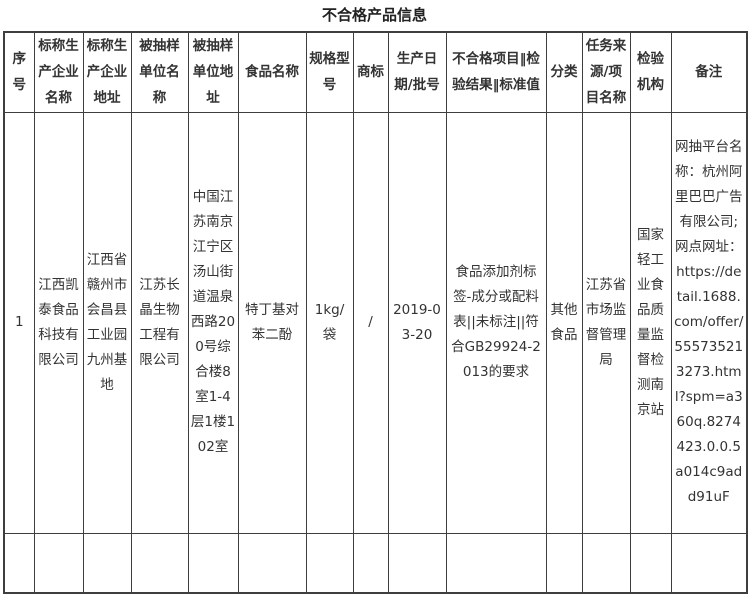  Describe the element at coordinates (564, 72) in the screenshot. I see `header-cell-category: 分类` at that location.